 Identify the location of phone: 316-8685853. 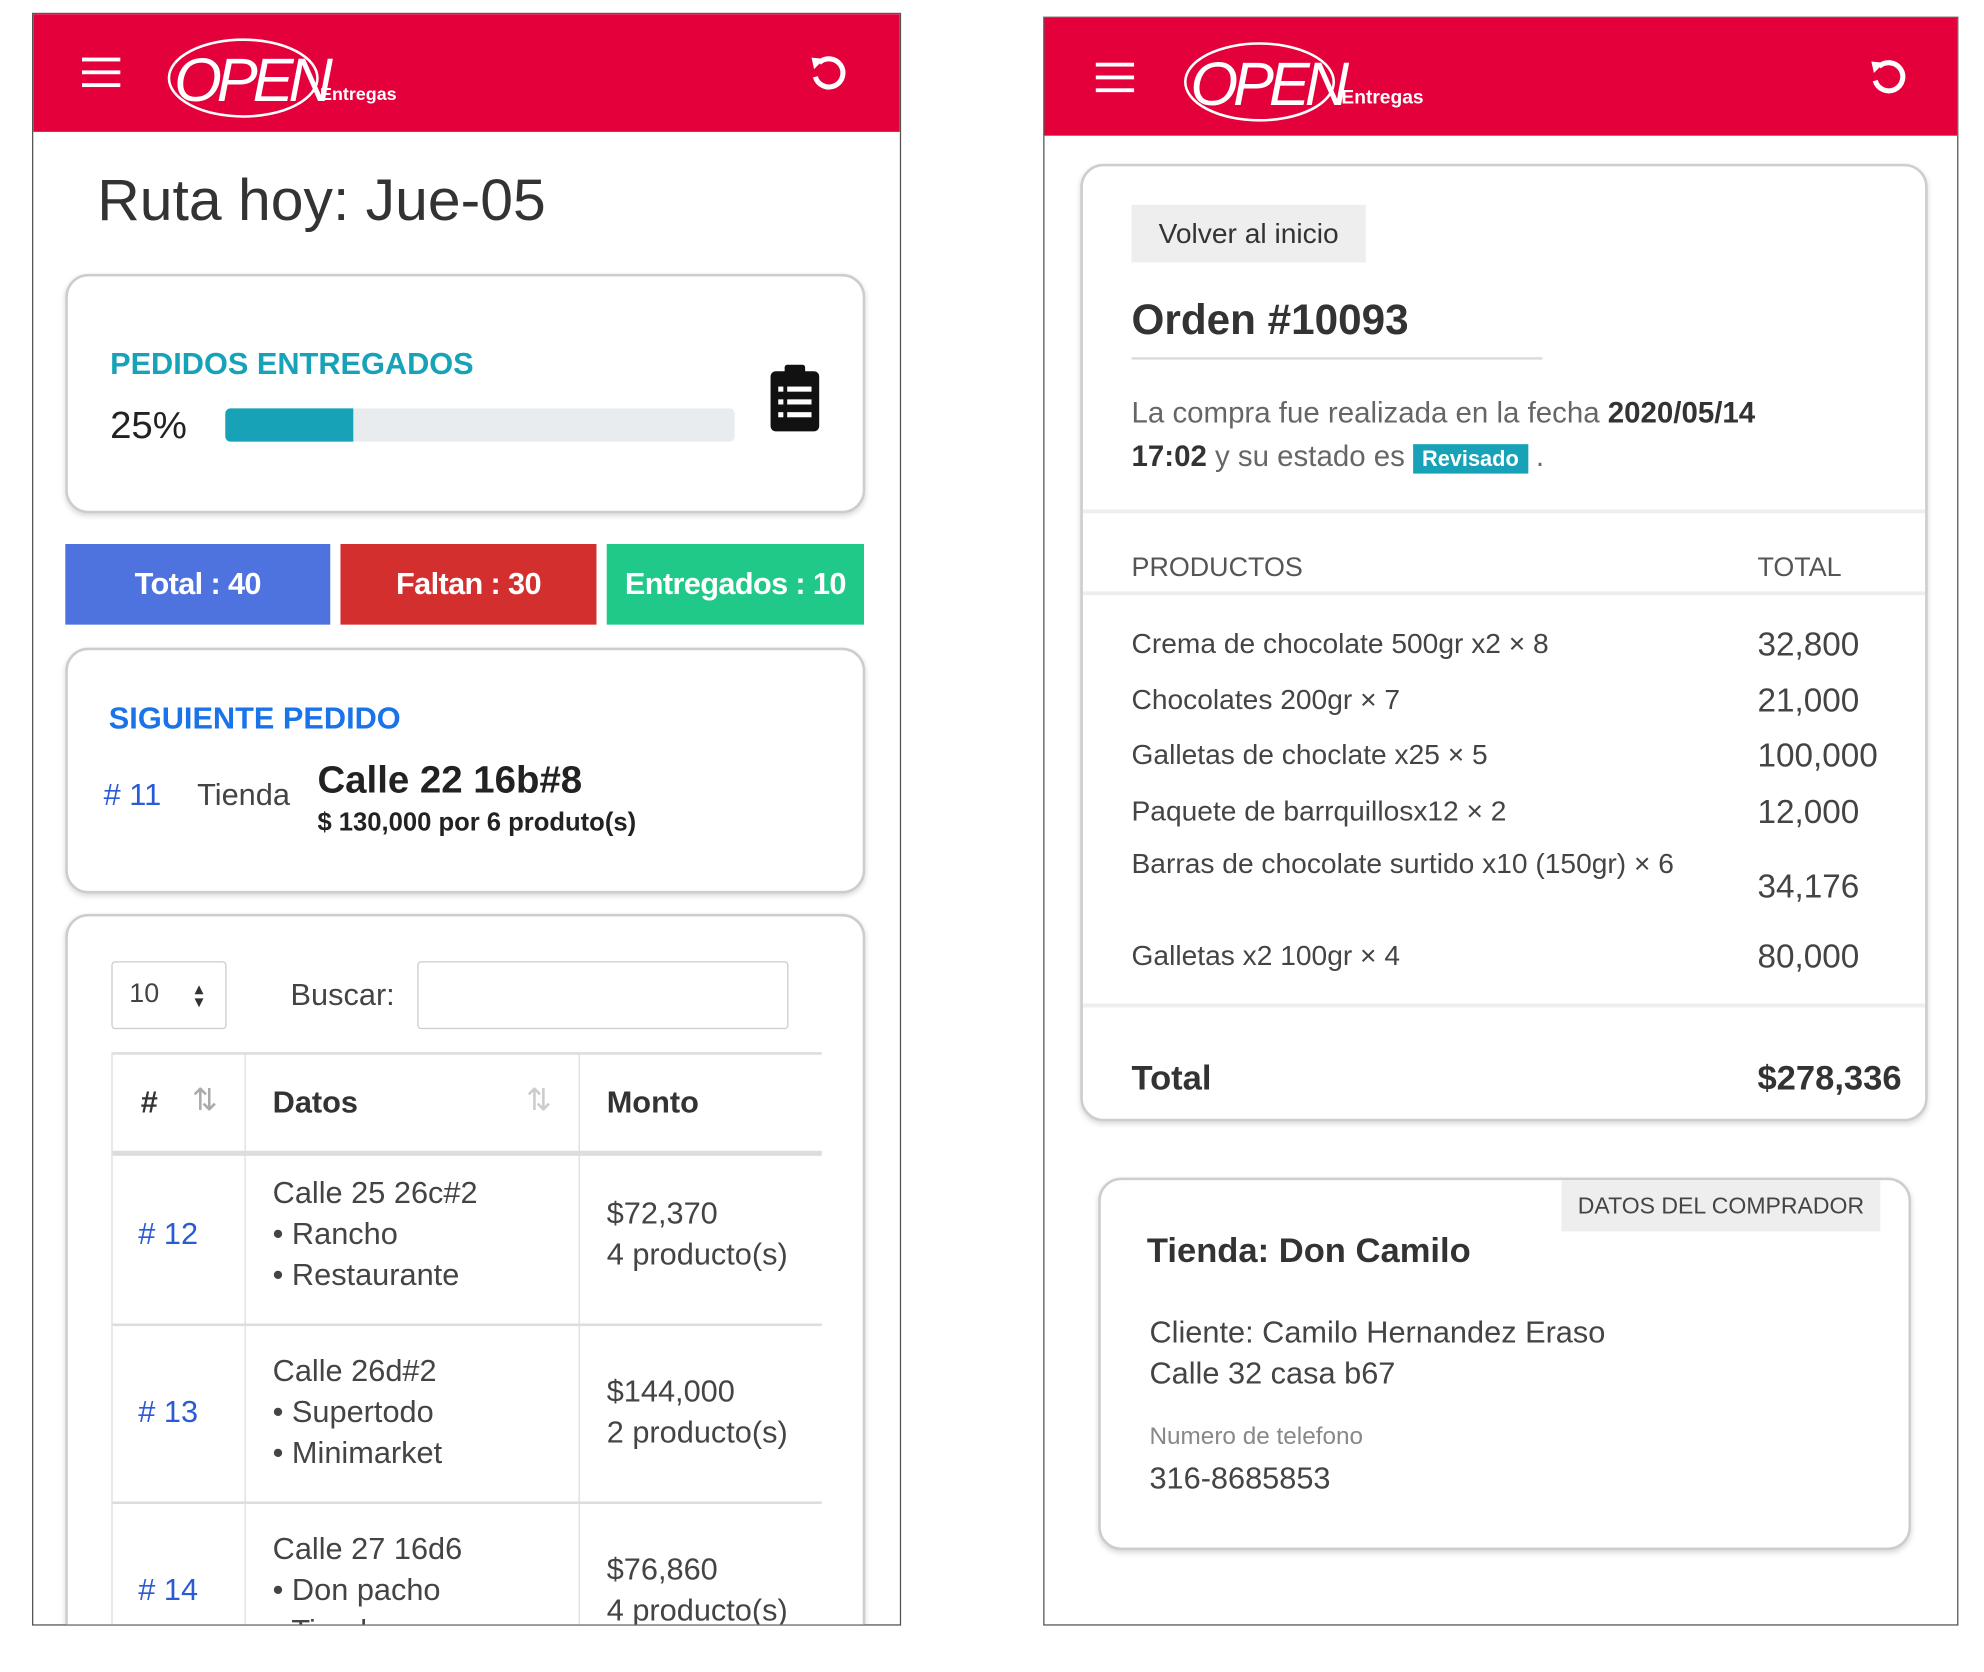
(1240, 1479).